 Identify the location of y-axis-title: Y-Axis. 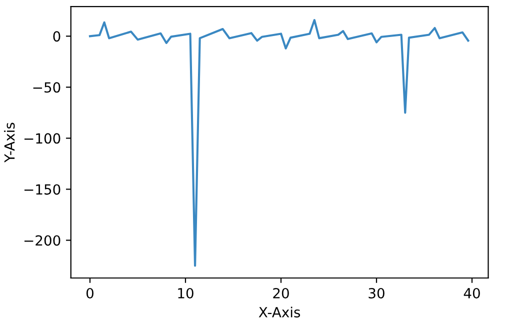
(9, 142).